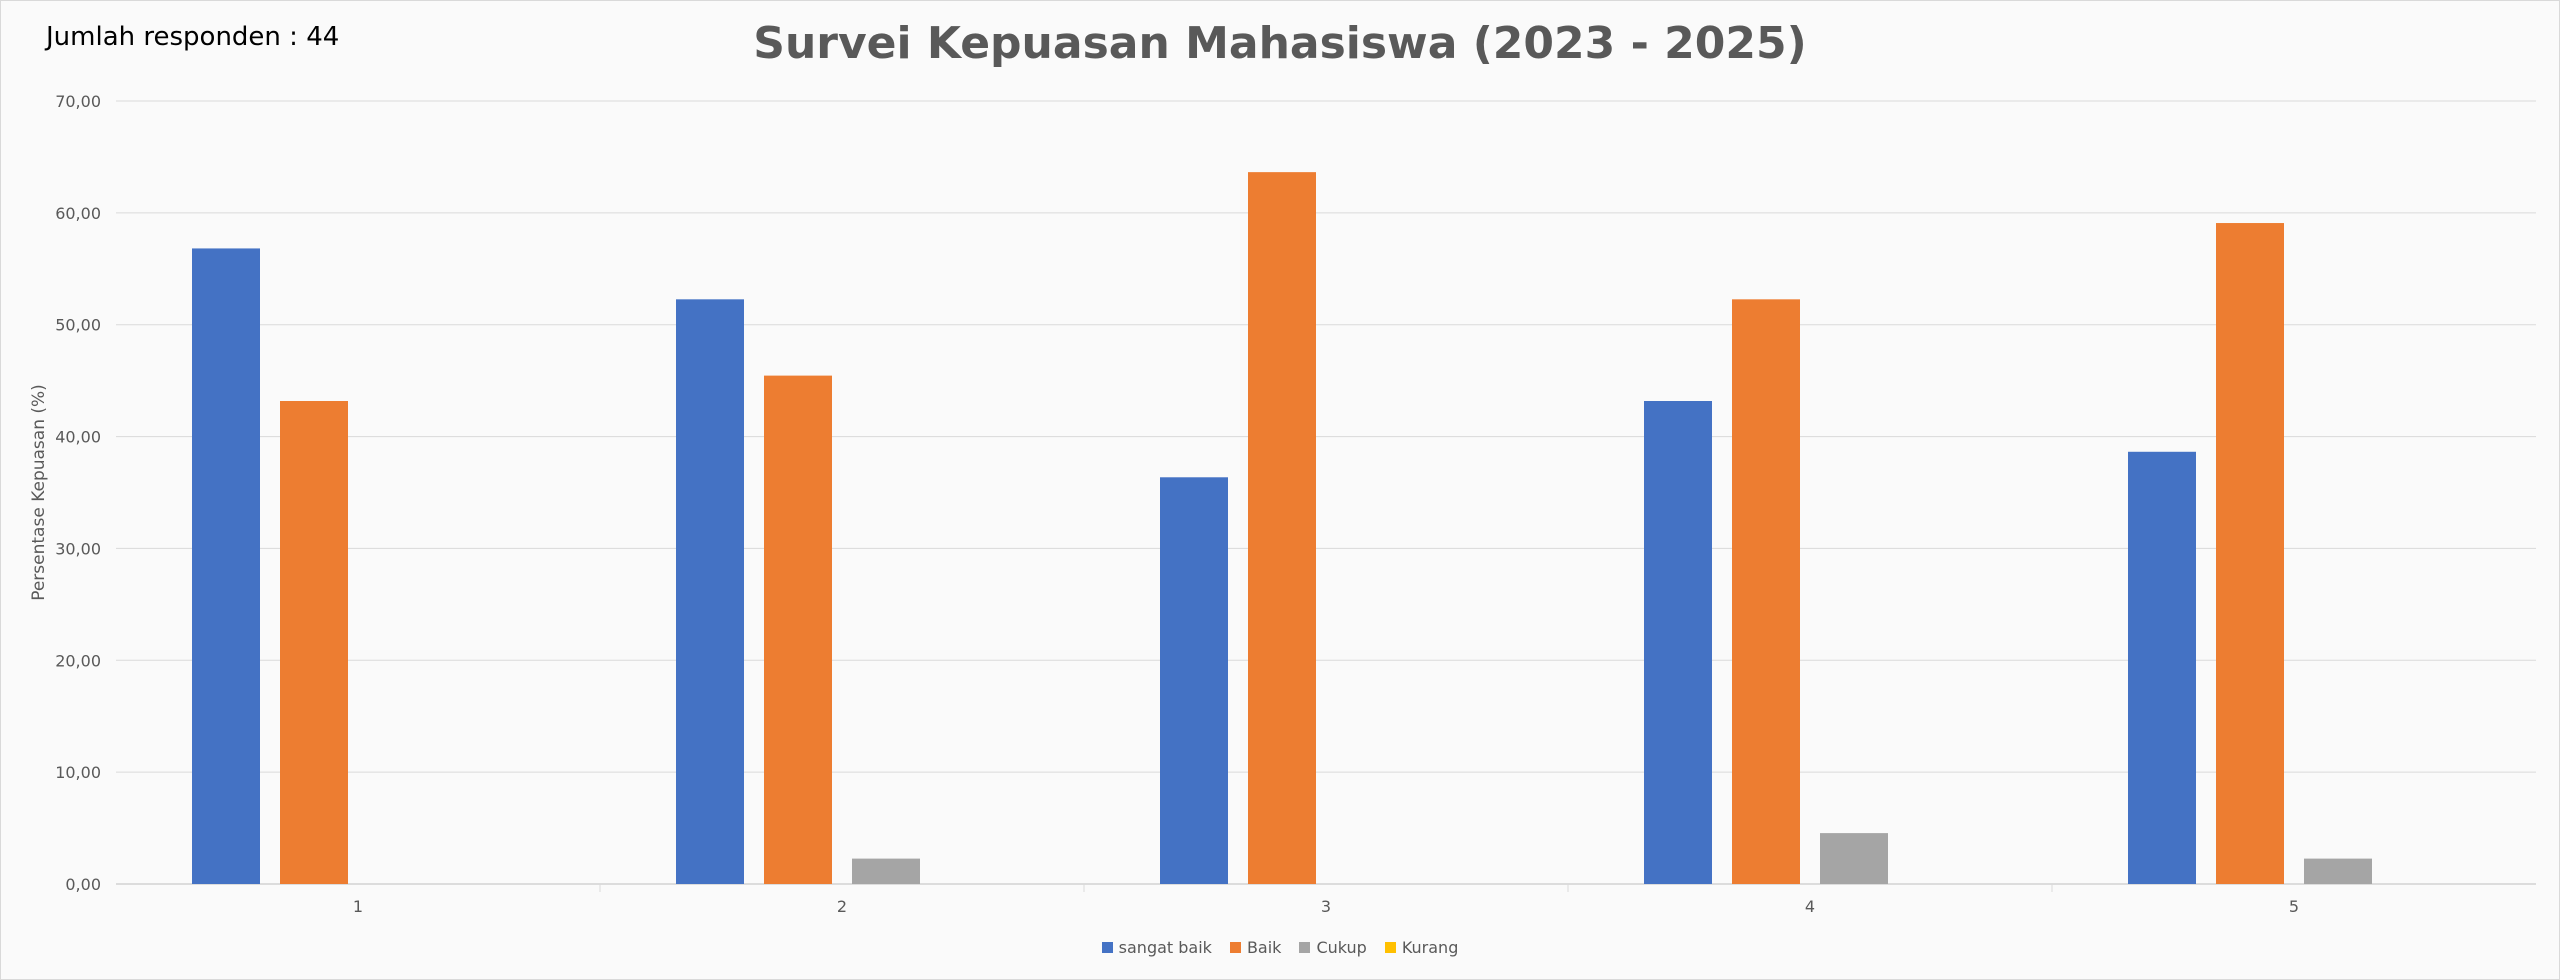 This screenshot has width=2560, height=980. I want to click on x-tick-label: 2, so click(842, 906).